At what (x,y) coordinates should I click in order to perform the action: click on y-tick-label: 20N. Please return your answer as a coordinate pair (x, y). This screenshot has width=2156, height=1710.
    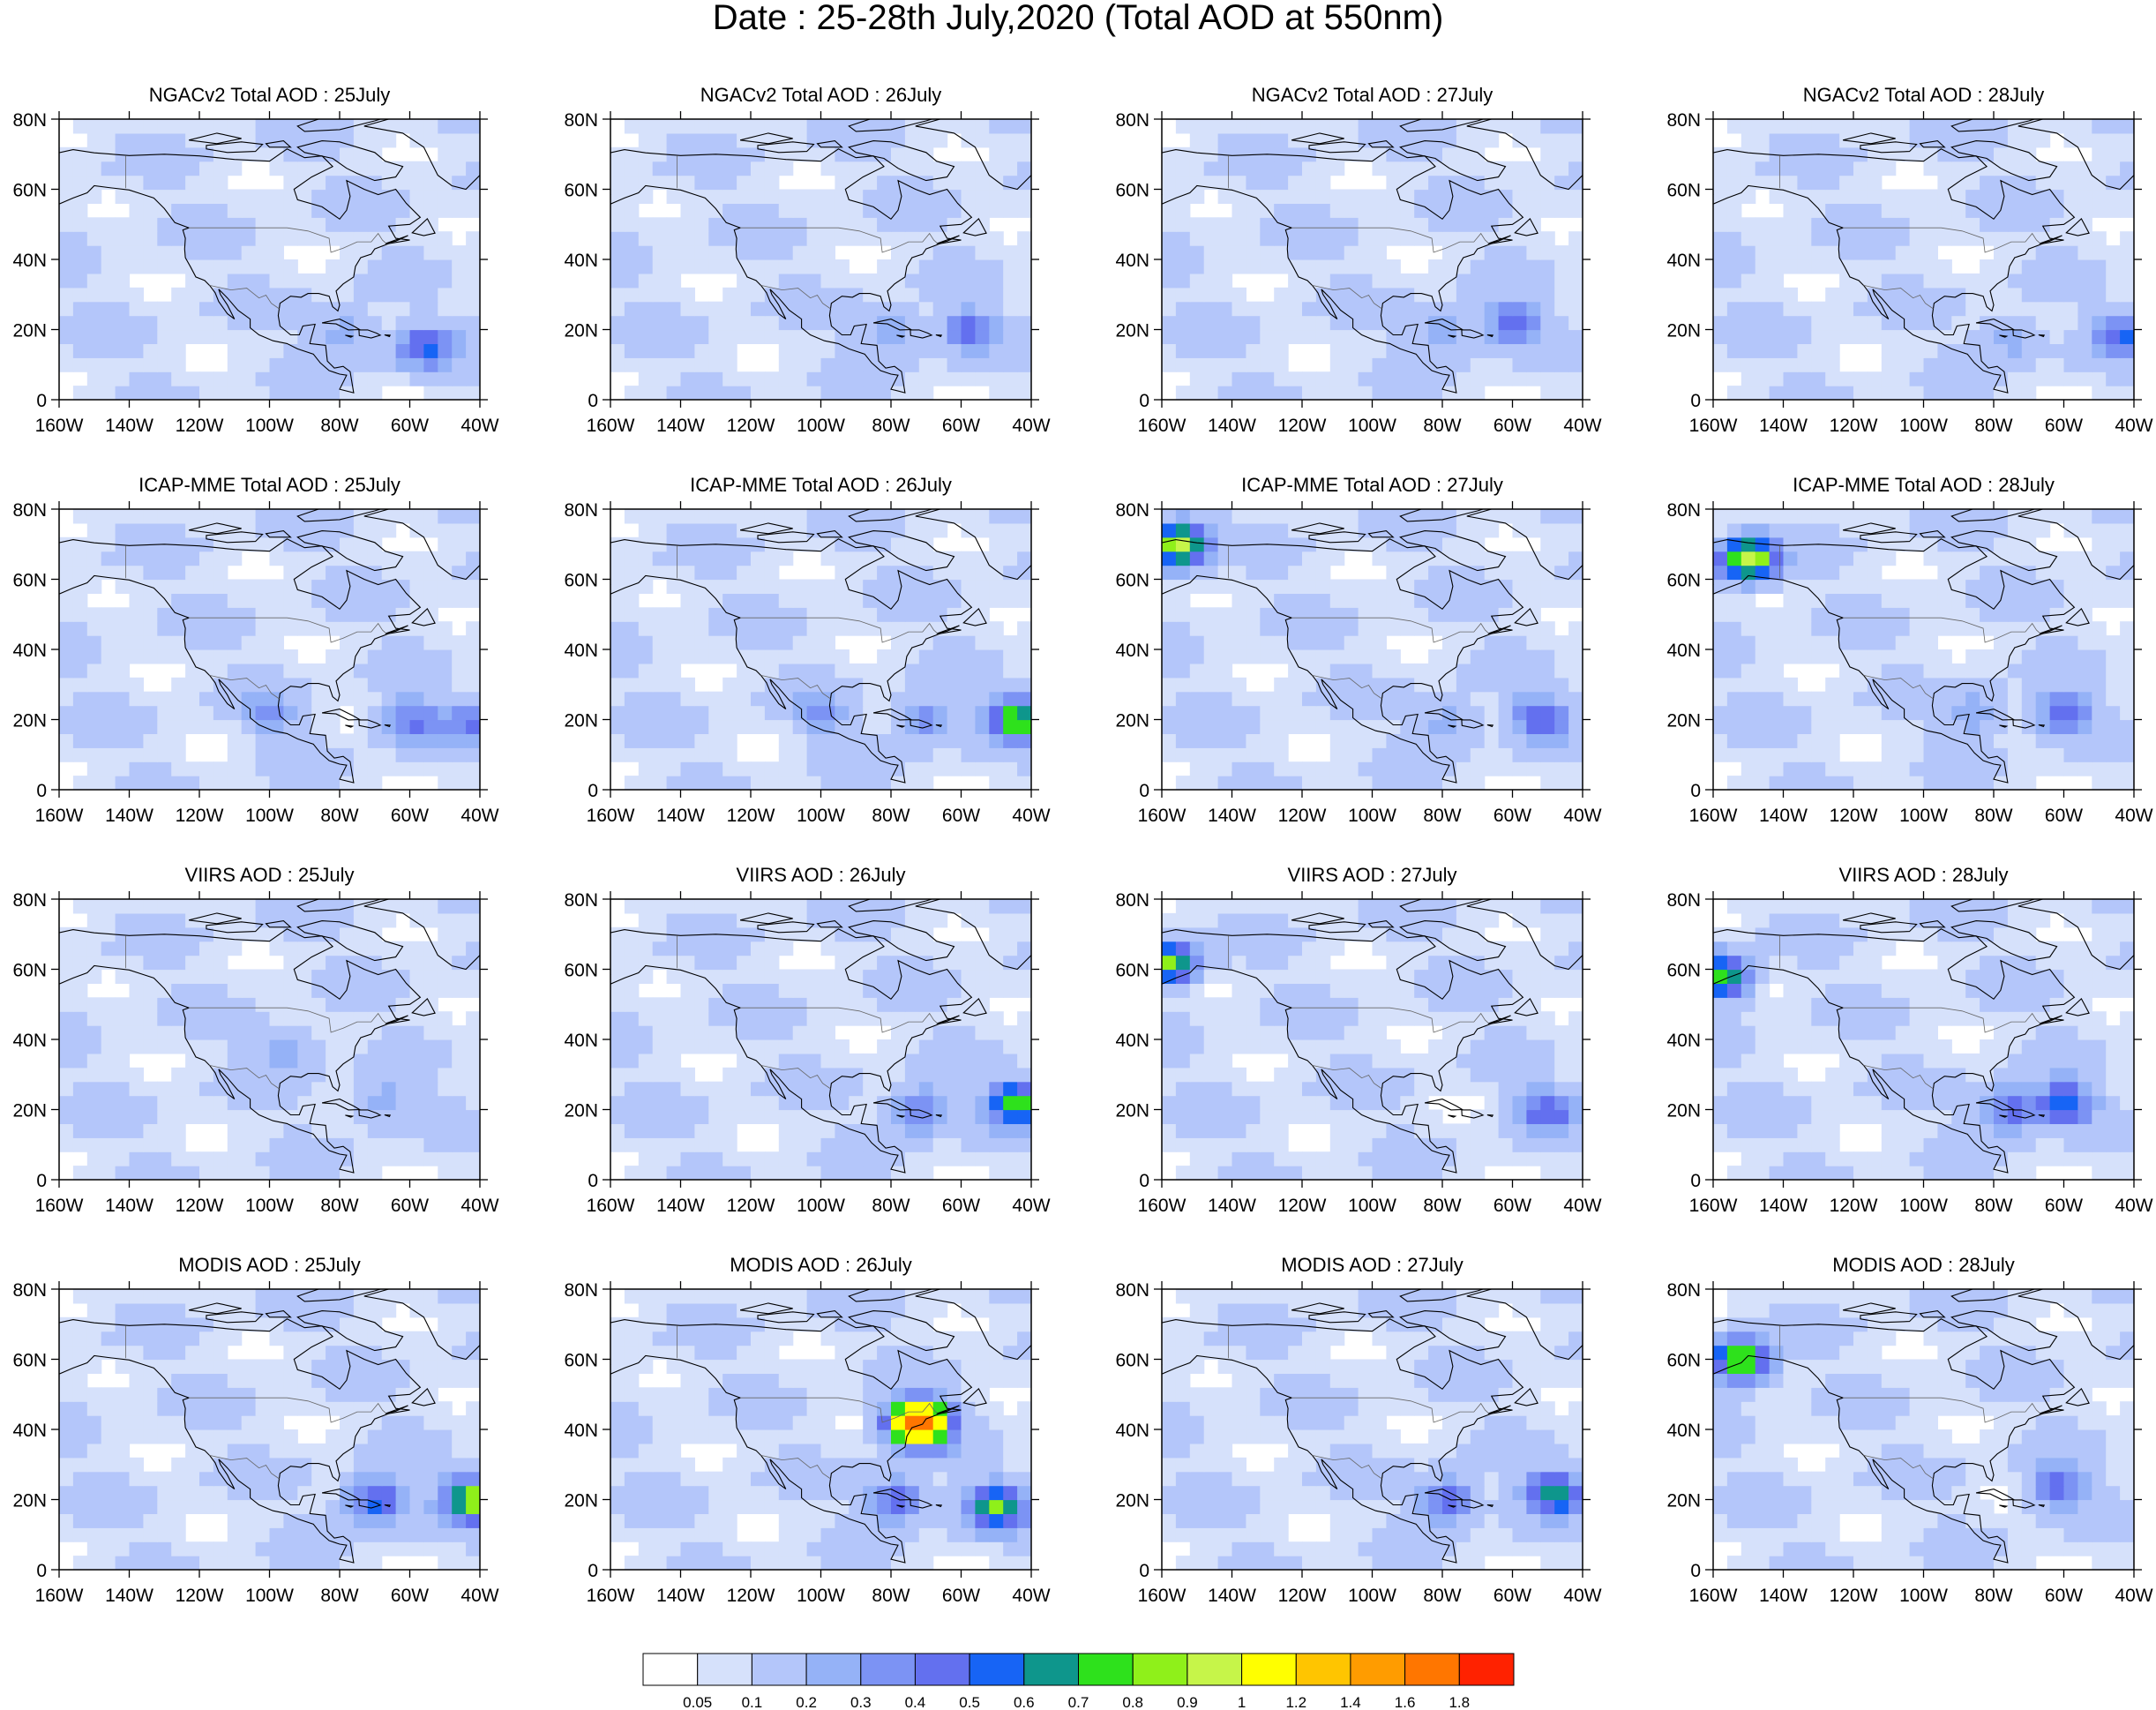
    Looking at the image, I should click on (1683, 721).